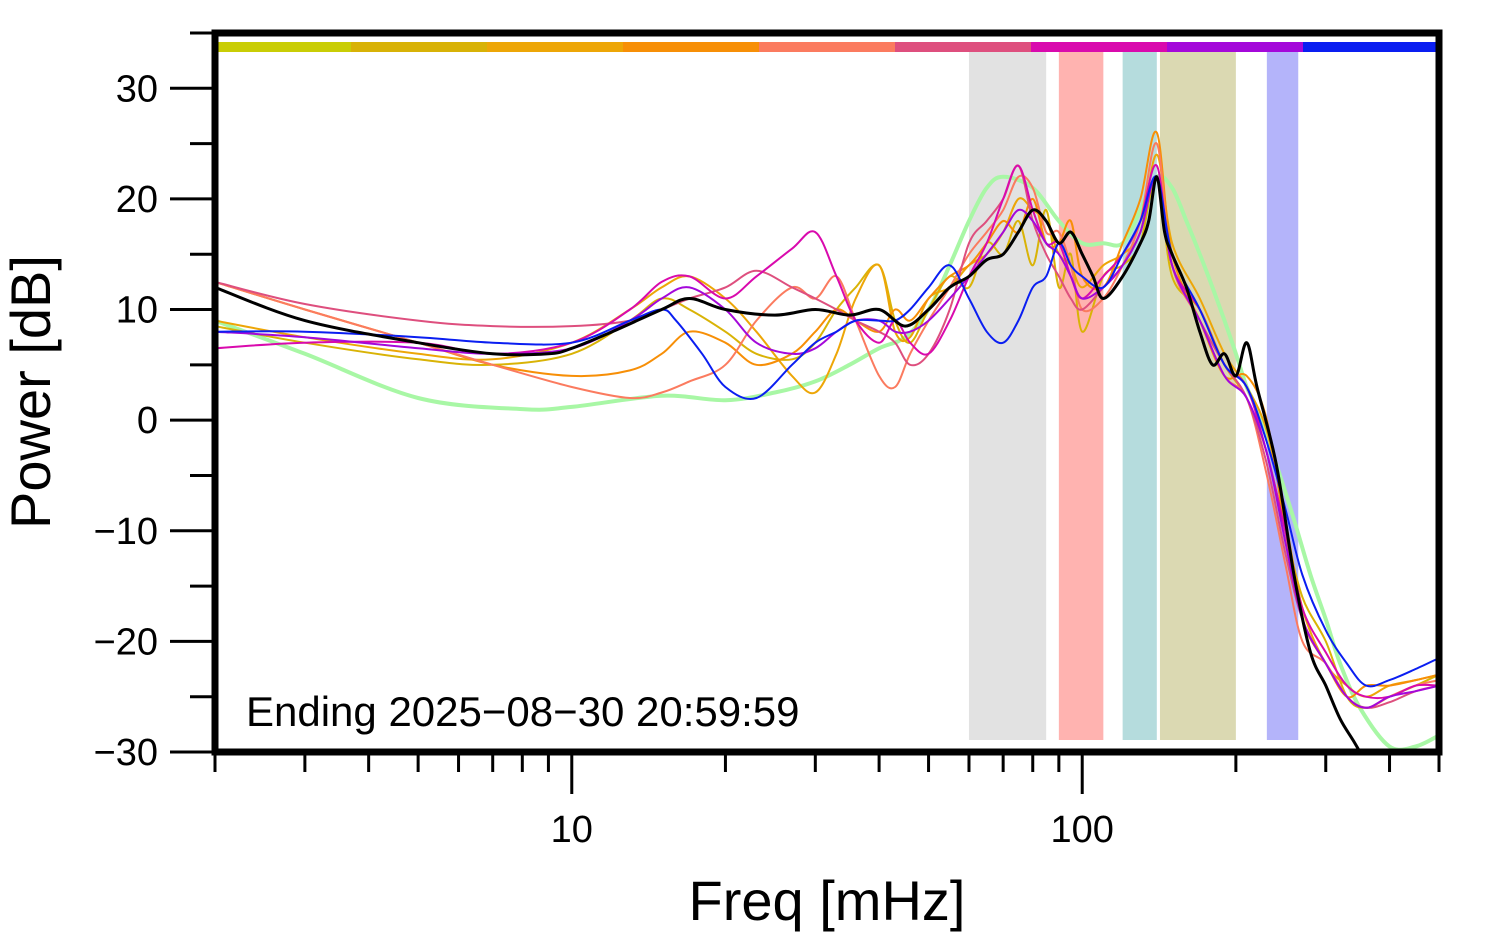 This screenshot has width=1494, height=952. I want to click on y-tick-label: −10, so click(126, 532).